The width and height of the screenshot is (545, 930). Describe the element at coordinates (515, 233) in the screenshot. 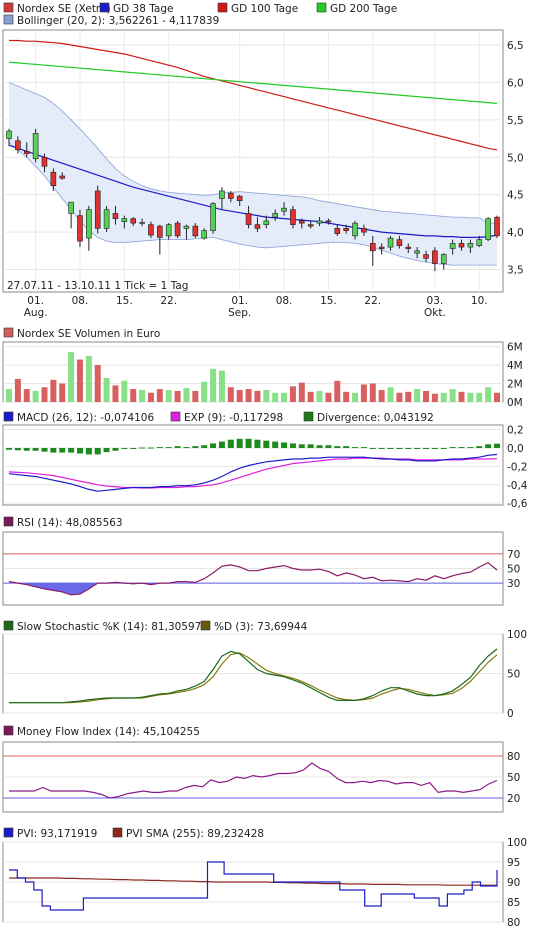

I see `y-tick-label: 4,0` at that location.